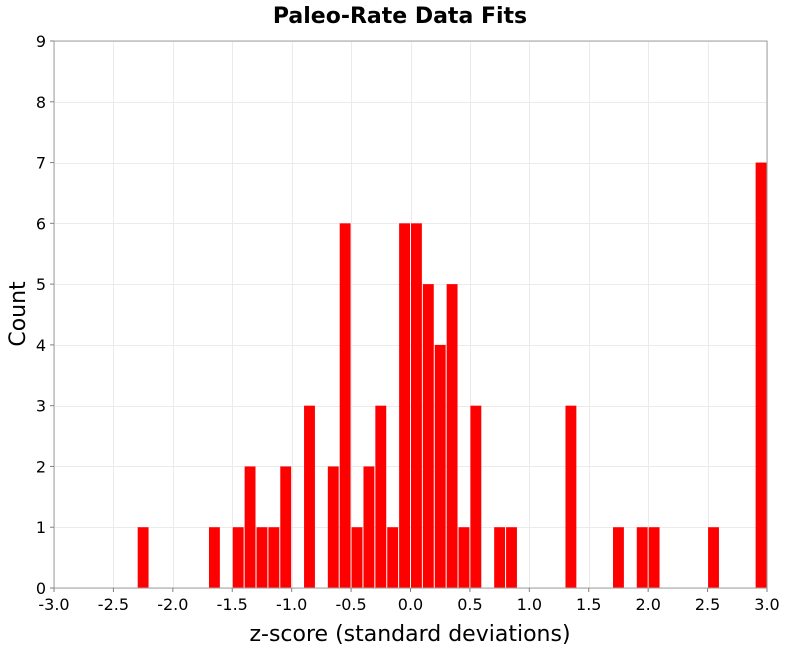 Image resolution: width=800 pixels, height=650 pixels. I want to click on chart-title: Paleo-Rate Data Fits, so click(400, 16).